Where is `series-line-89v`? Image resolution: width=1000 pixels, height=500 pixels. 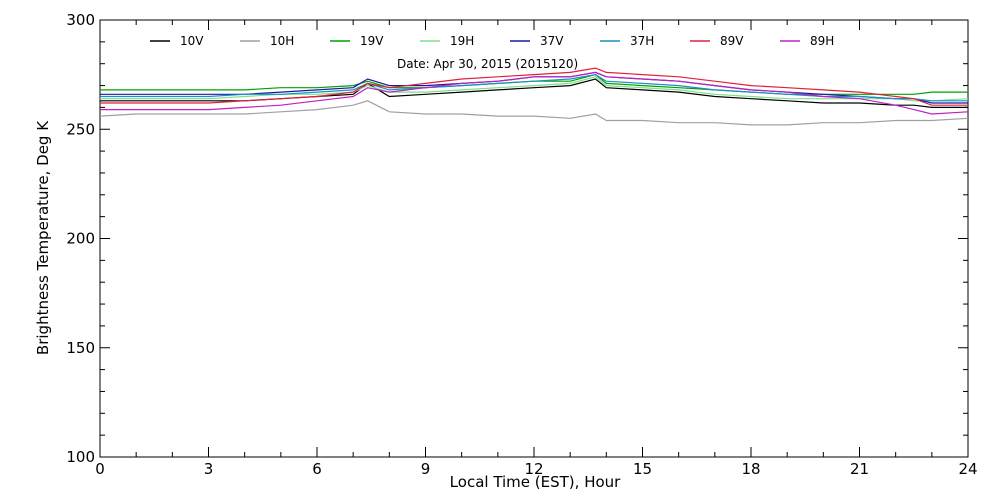
series-line-89v is located at coordinates (534, 86).